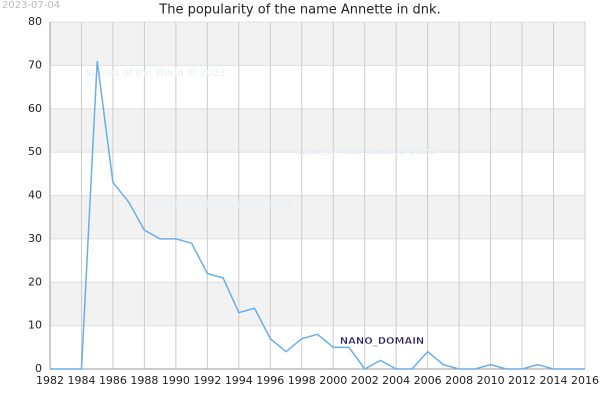 The width and height of the screenshot is (600, 400). Describe the element at coordinates (239, 380) in the screenshot. I see `x-tick-label: 1994` at that location.